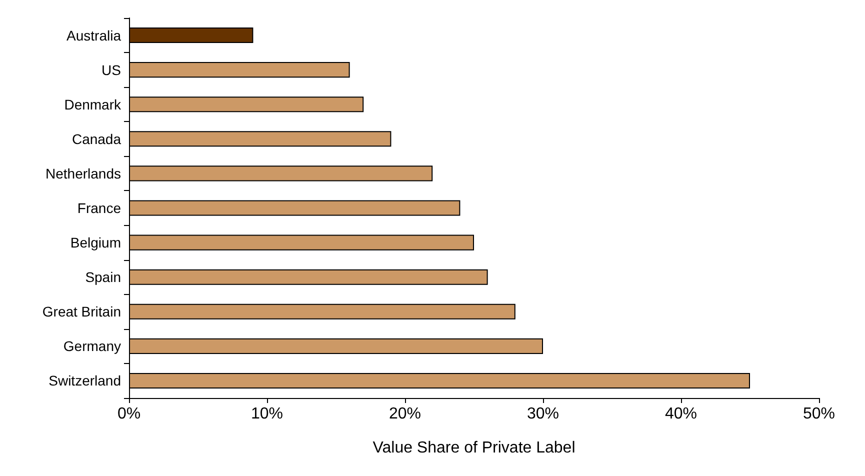 The image size is (865, 476). I want to click on y-tick-label: Switzerland, so click(84, 380).